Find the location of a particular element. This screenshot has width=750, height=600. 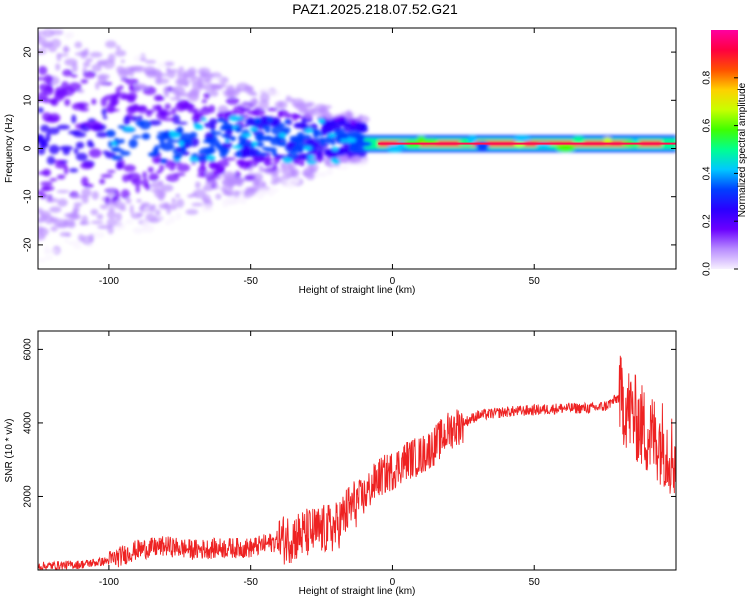

y-tick-label: 20 is located at coordinates (28, 52).